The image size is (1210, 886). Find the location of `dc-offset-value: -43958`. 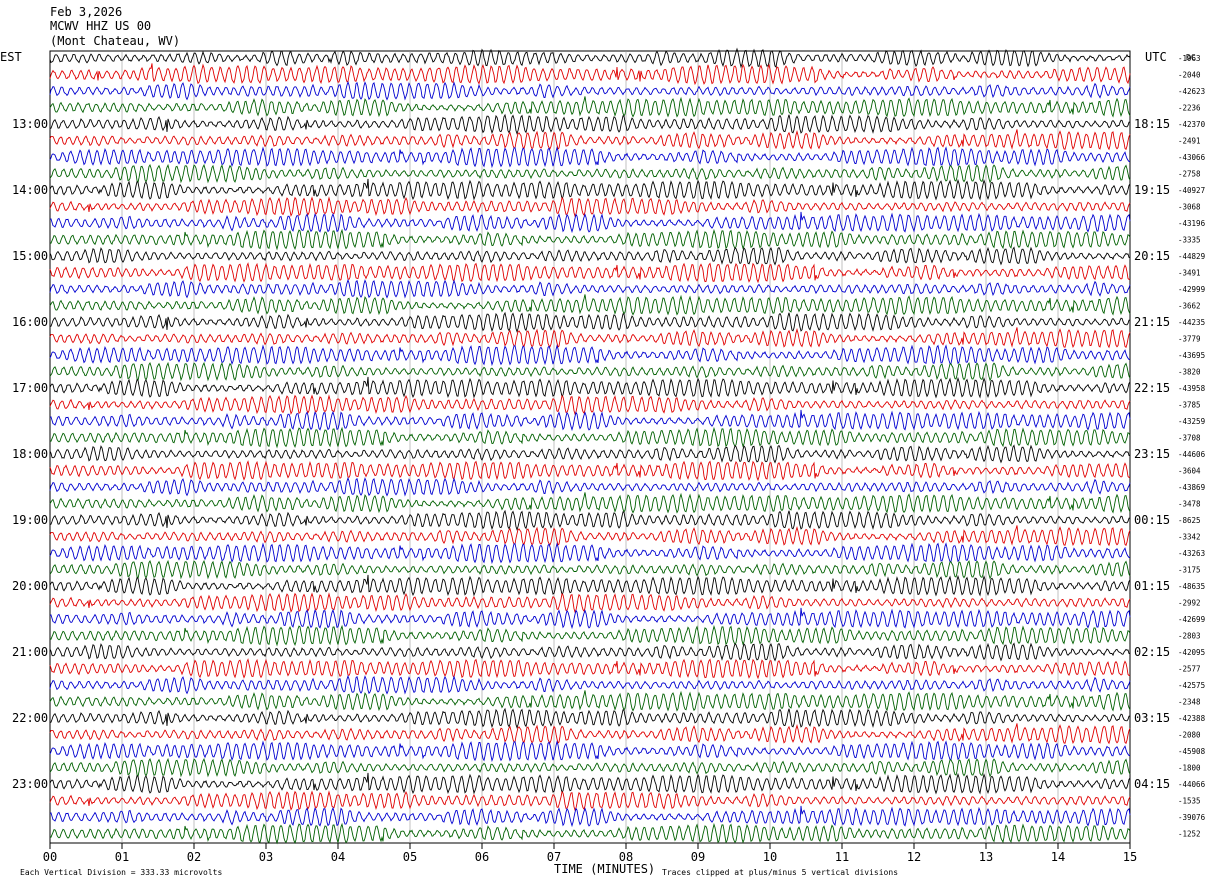

dc-offset-value: -43958 is located at coordinates (1192, 388).